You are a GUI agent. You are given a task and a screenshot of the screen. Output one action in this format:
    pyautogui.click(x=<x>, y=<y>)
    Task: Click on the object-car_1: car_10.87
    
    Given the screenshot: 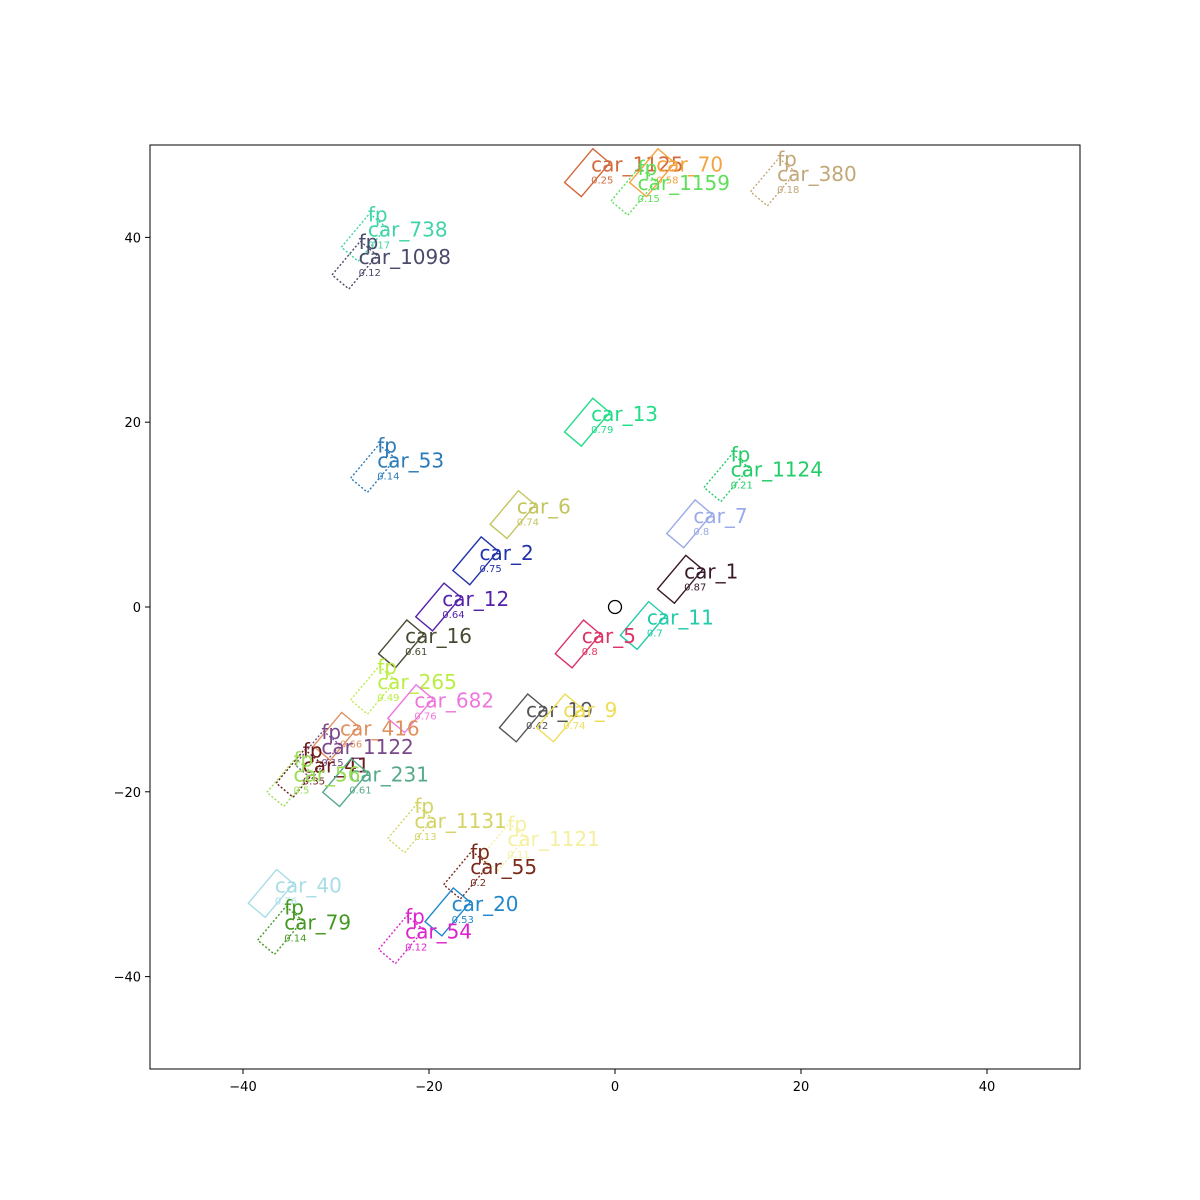 What is the action you would take?
    pyautogui.click(x=697, y=579)
    